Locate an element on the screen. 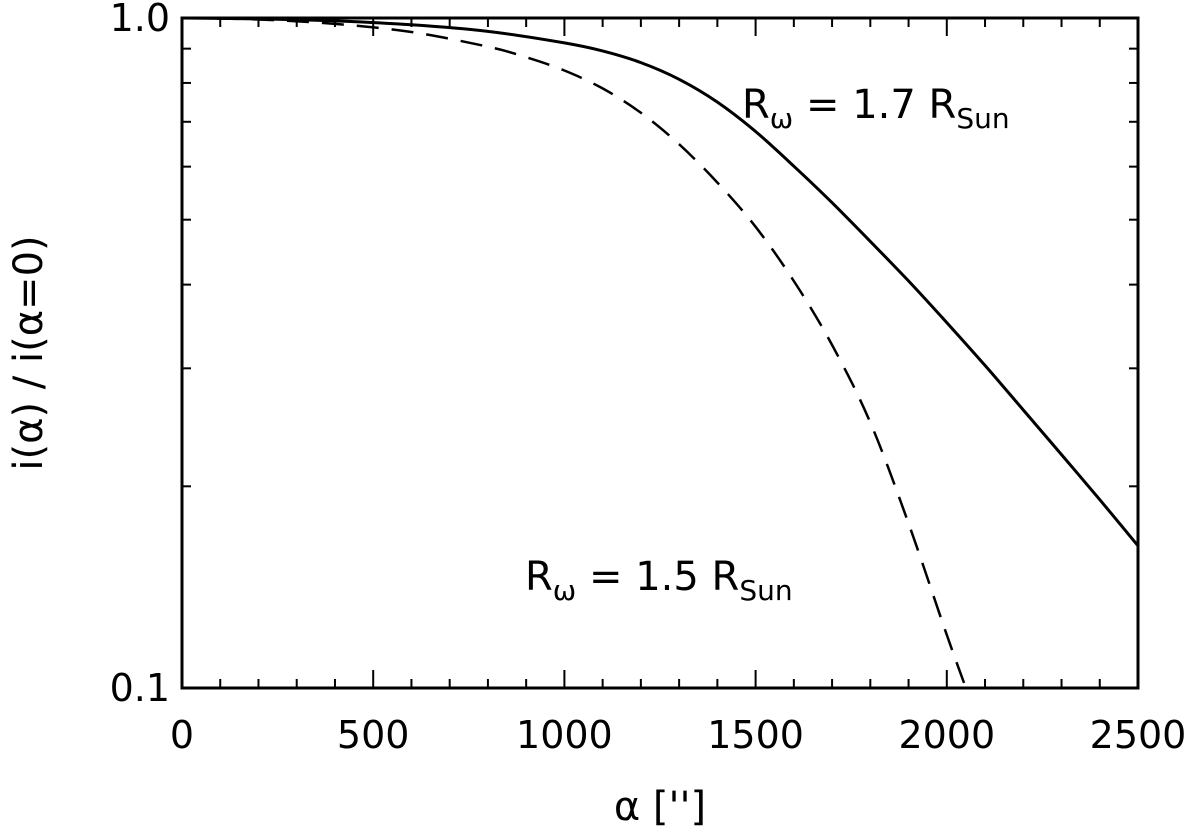  x-tick-label: 2500 is located at coordinates (1138, 735).